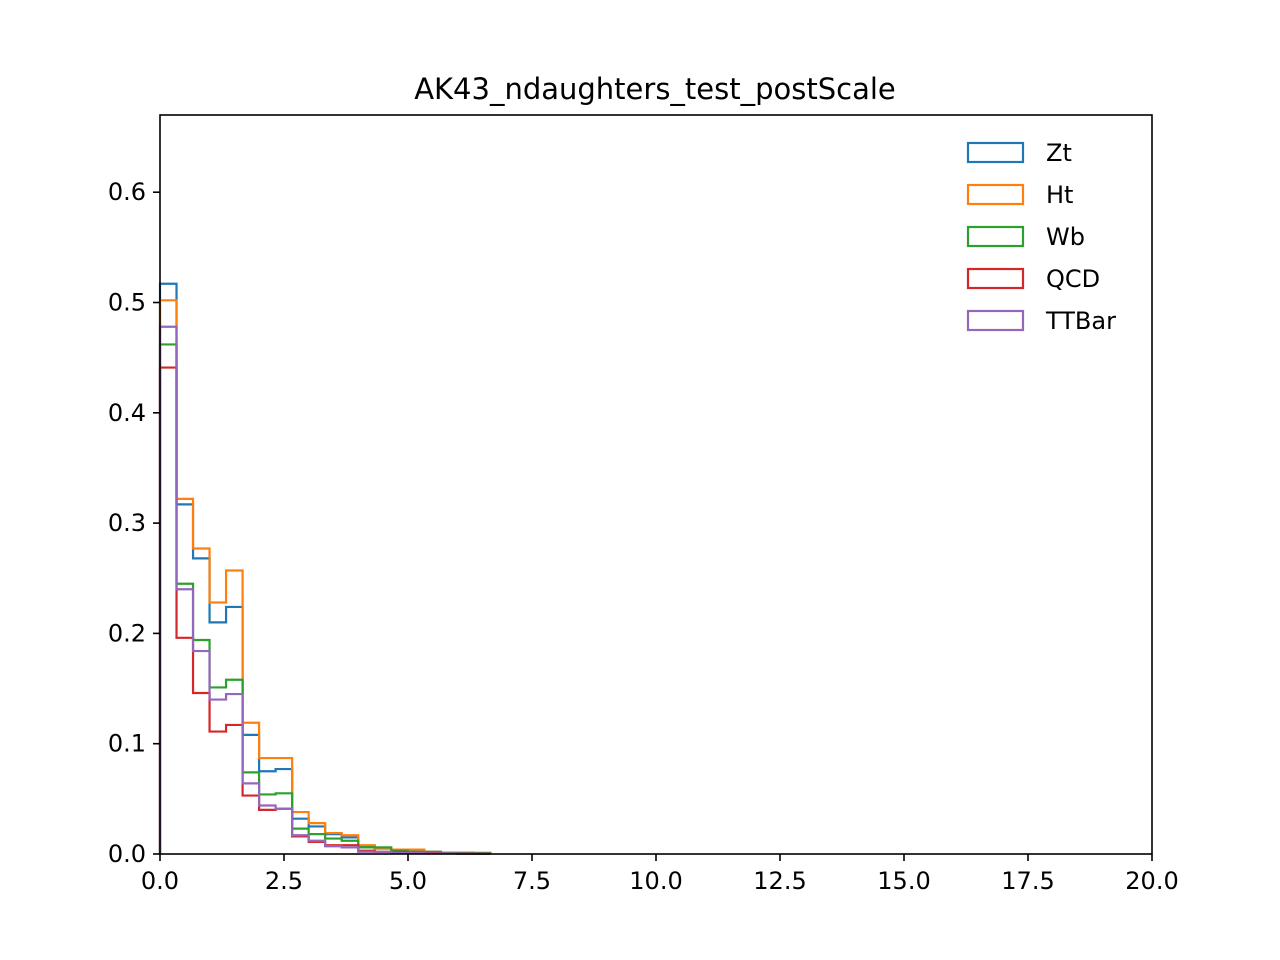 This screenshot has width=1280, height=960. What do you see at coordinates (127, 192) in the screenshot?
I see `y-tick-label: 0.6` at bounding box center [127, 192].